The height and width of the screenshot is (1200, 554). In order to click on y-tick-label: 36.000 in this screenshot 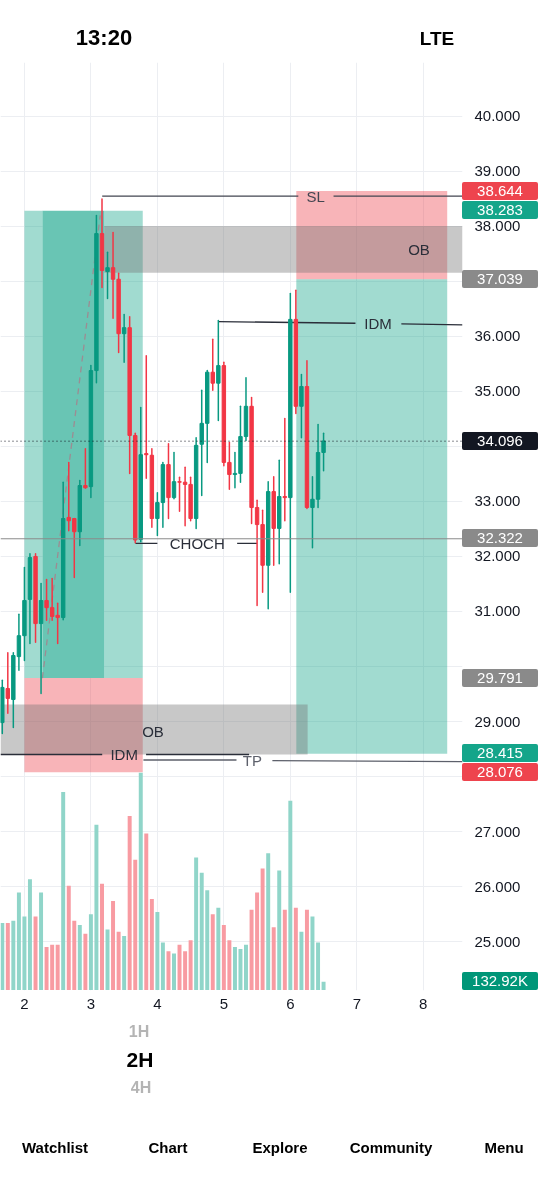, I will do `click(497, 336)`.